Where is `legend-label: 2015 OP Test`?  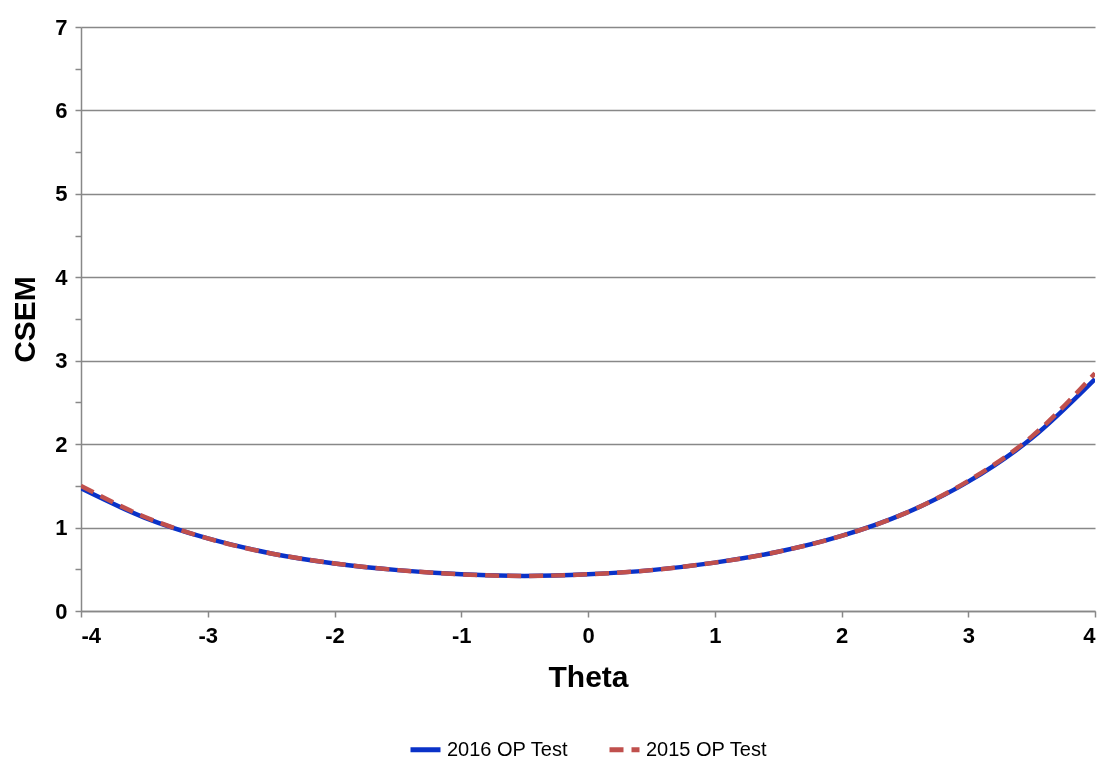
legend-label: 2015 OP Test is located at coordinates (706, 748).